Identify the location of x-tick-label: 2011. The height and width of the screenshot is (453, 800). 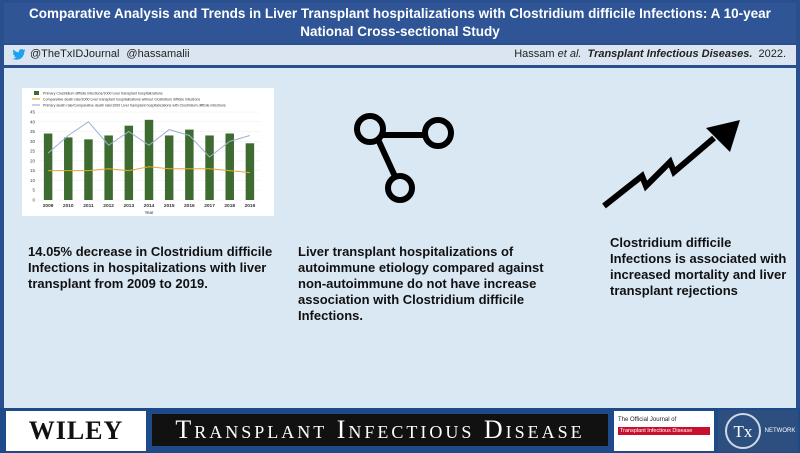
(88, 206).